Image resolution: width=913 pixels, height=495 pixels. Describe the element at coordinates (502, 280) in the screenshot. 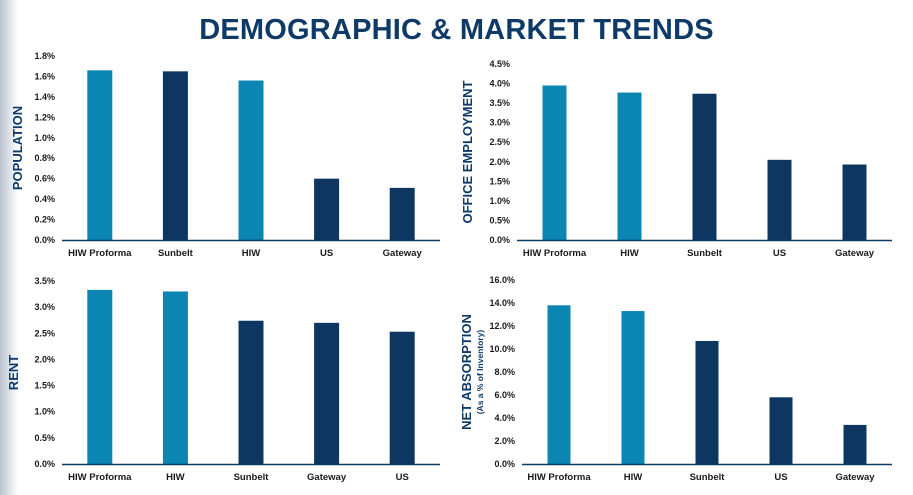

I see `y-tick-label: 16.0%` at that location.